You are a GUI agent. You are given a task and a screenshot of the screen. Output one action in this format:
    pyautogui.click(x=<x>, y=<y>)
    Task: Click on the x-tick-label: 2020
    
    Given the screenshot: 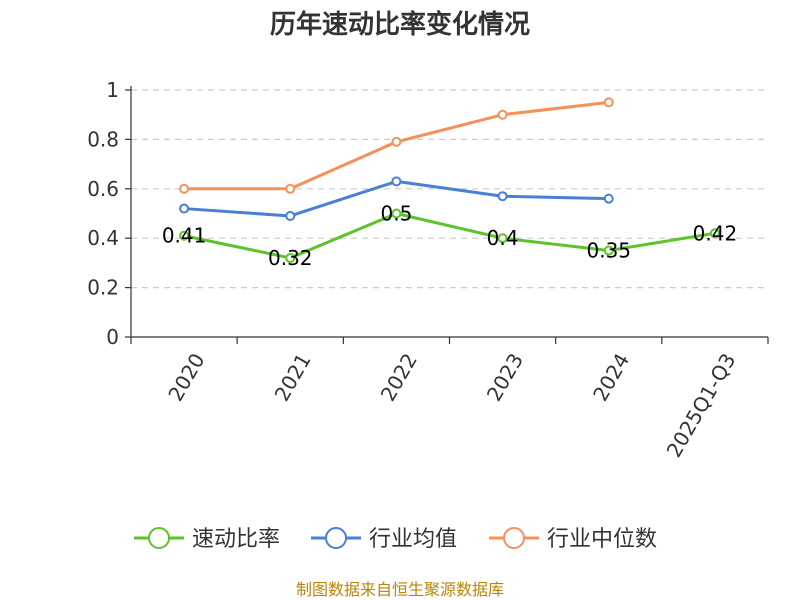 What is the action you would take?
    pyautogui.click(x=186, y=377)
    